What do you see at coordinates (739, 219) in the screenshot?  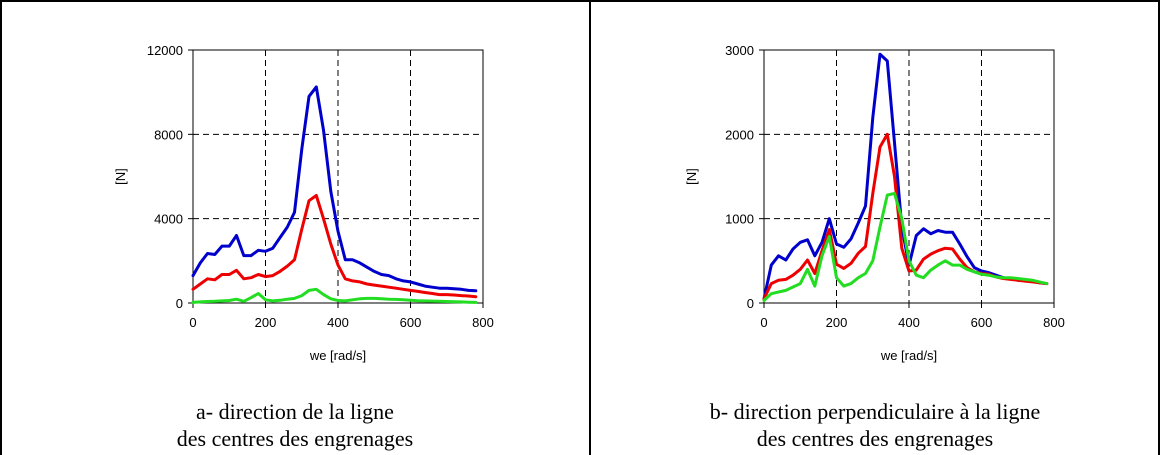 I see `right-y-tick-label: 1000` at bounding box center [739, 219].